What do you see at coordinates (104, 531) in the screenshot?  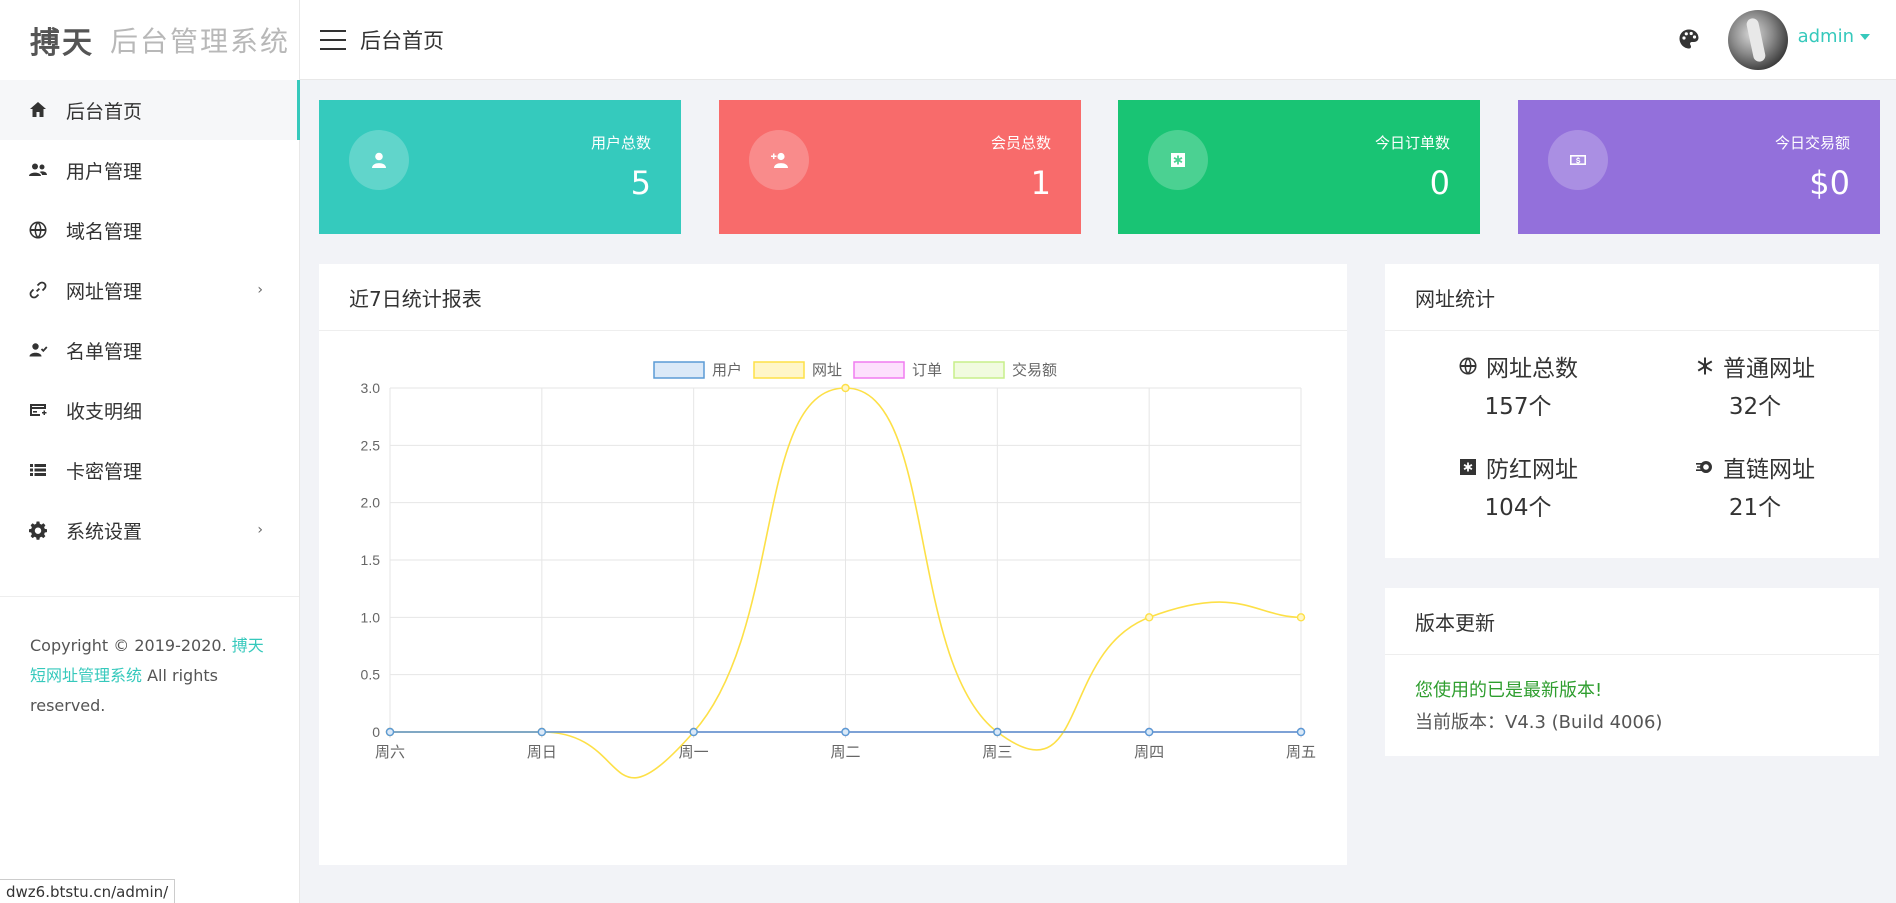 I see `sidebar-item-label: 系统设置` at bounding box center [104, 531].